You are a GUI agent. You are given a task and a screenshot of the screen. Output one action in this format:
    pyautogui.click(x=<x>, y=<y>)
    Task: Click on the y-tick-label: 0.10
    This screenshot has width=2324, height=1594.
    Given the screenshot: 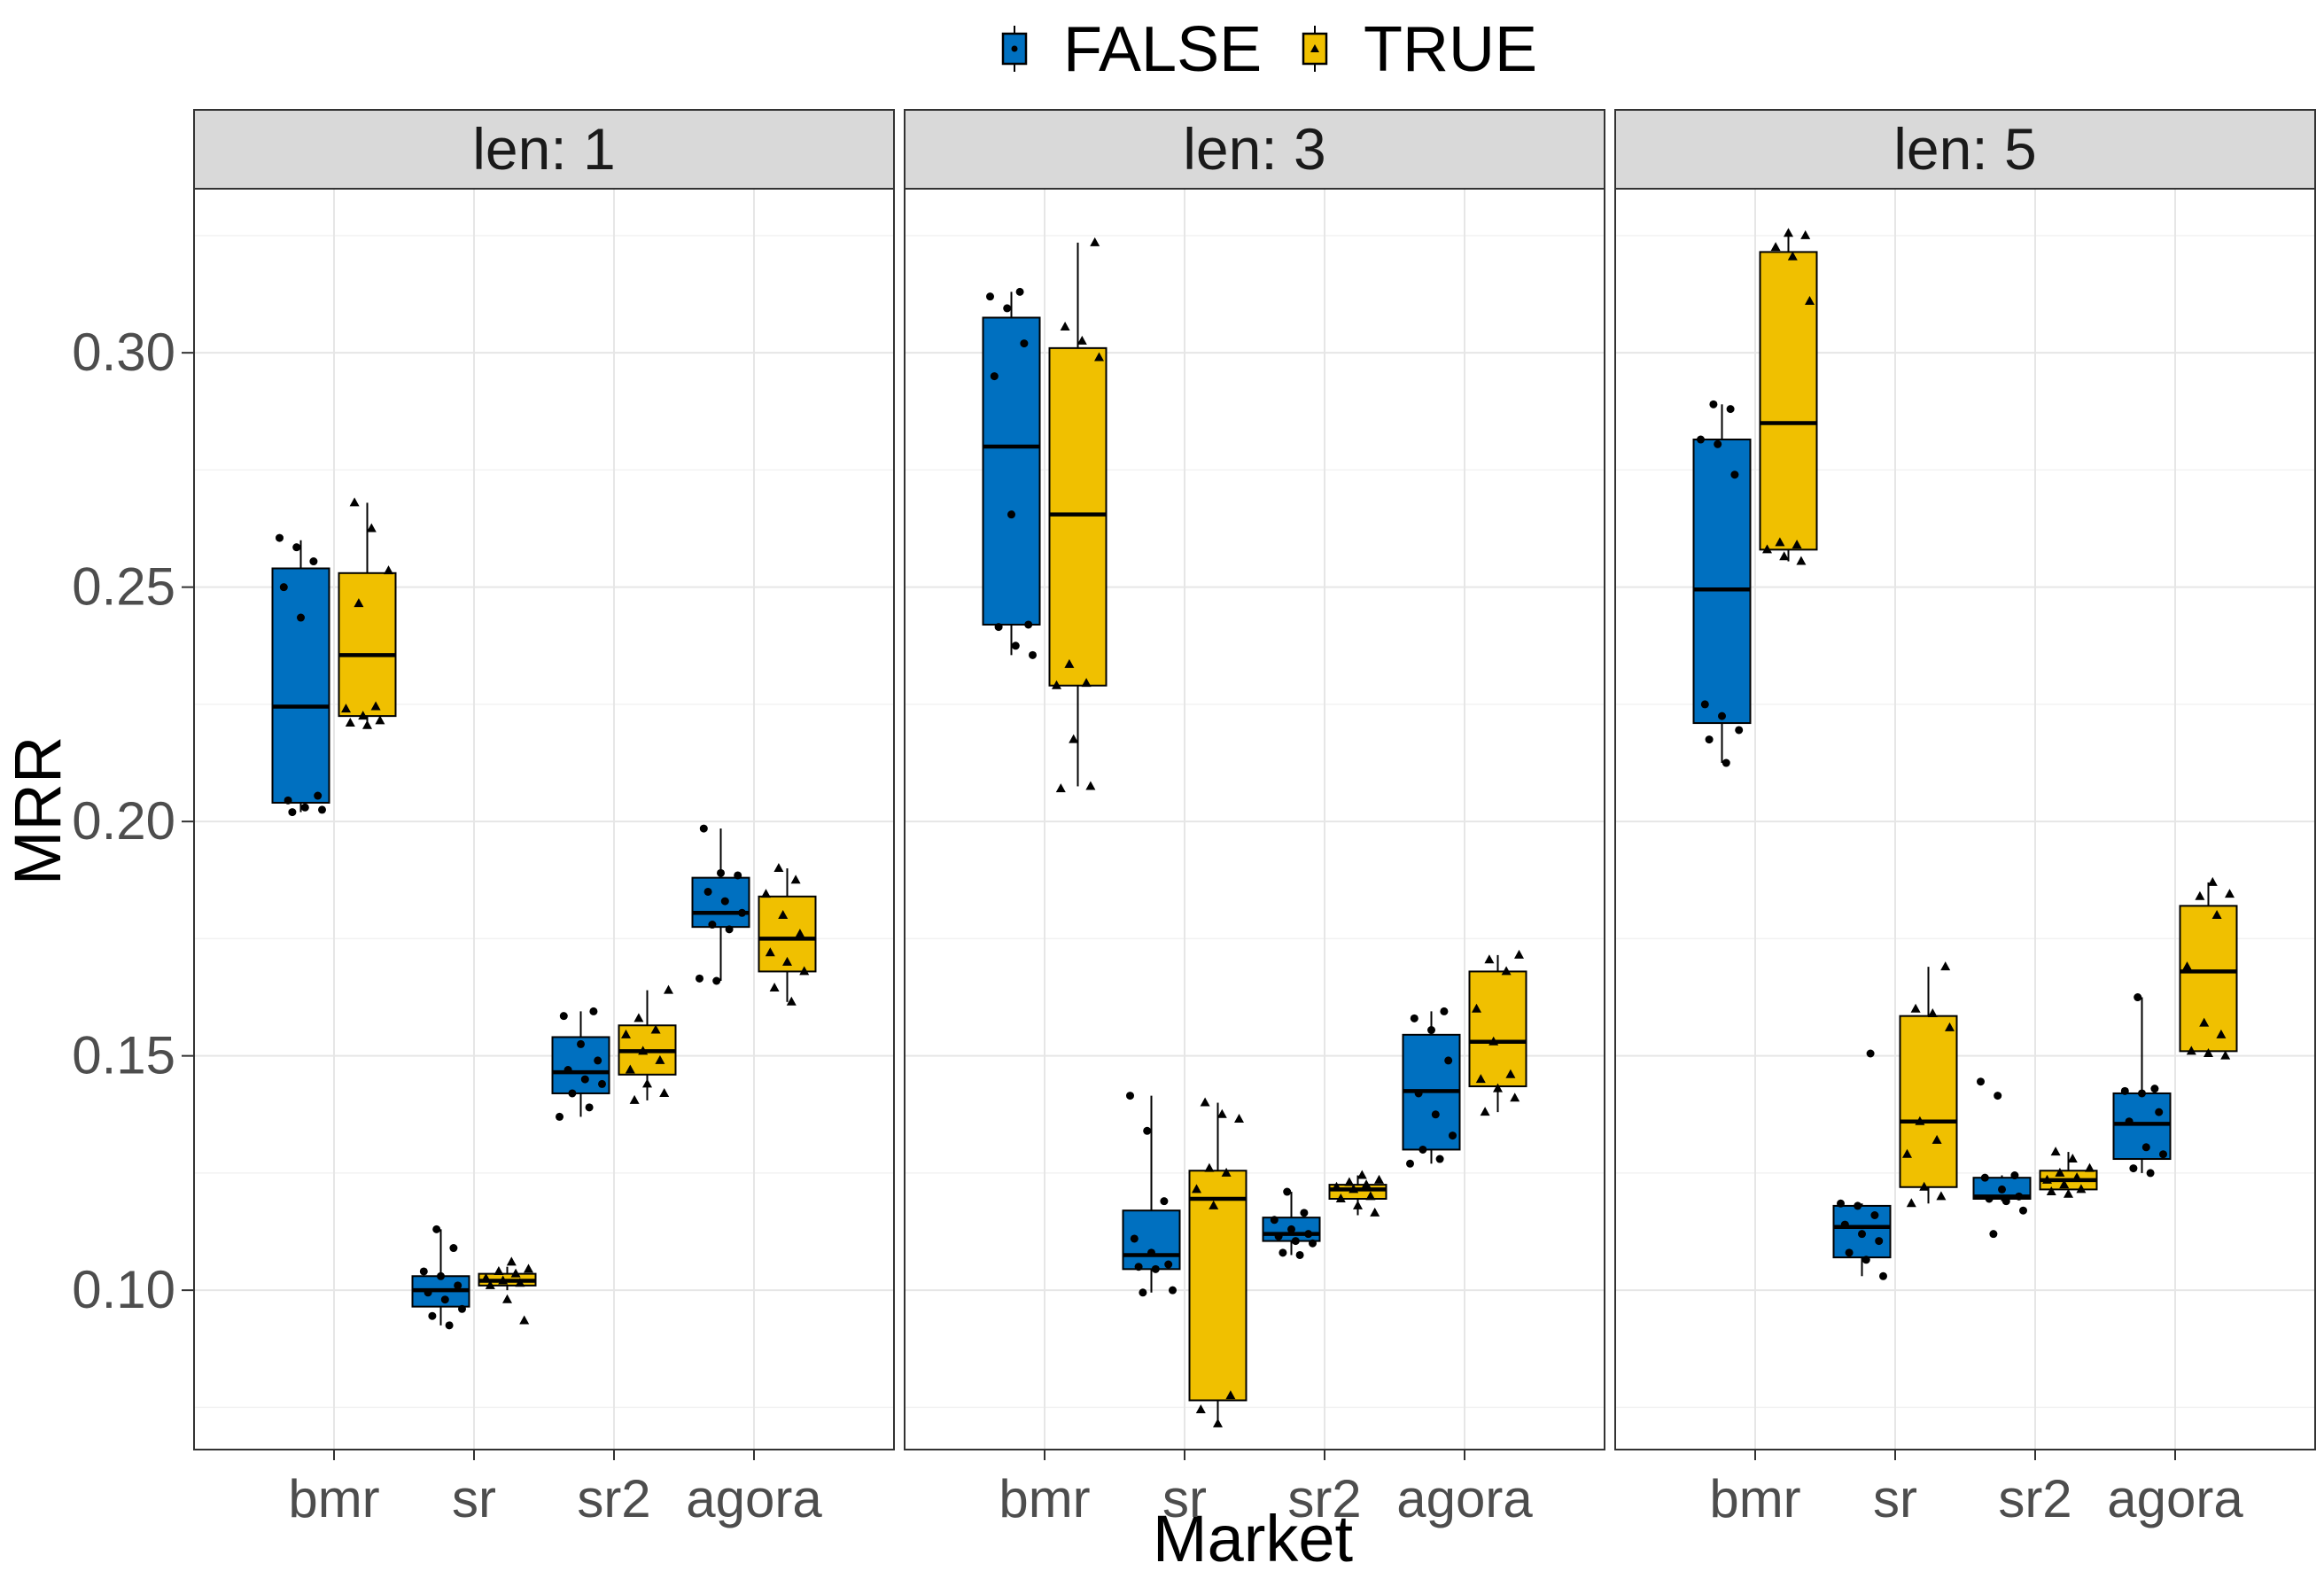 What is the action you would take?
    pyautogui.click(x=124, y=1289)
    